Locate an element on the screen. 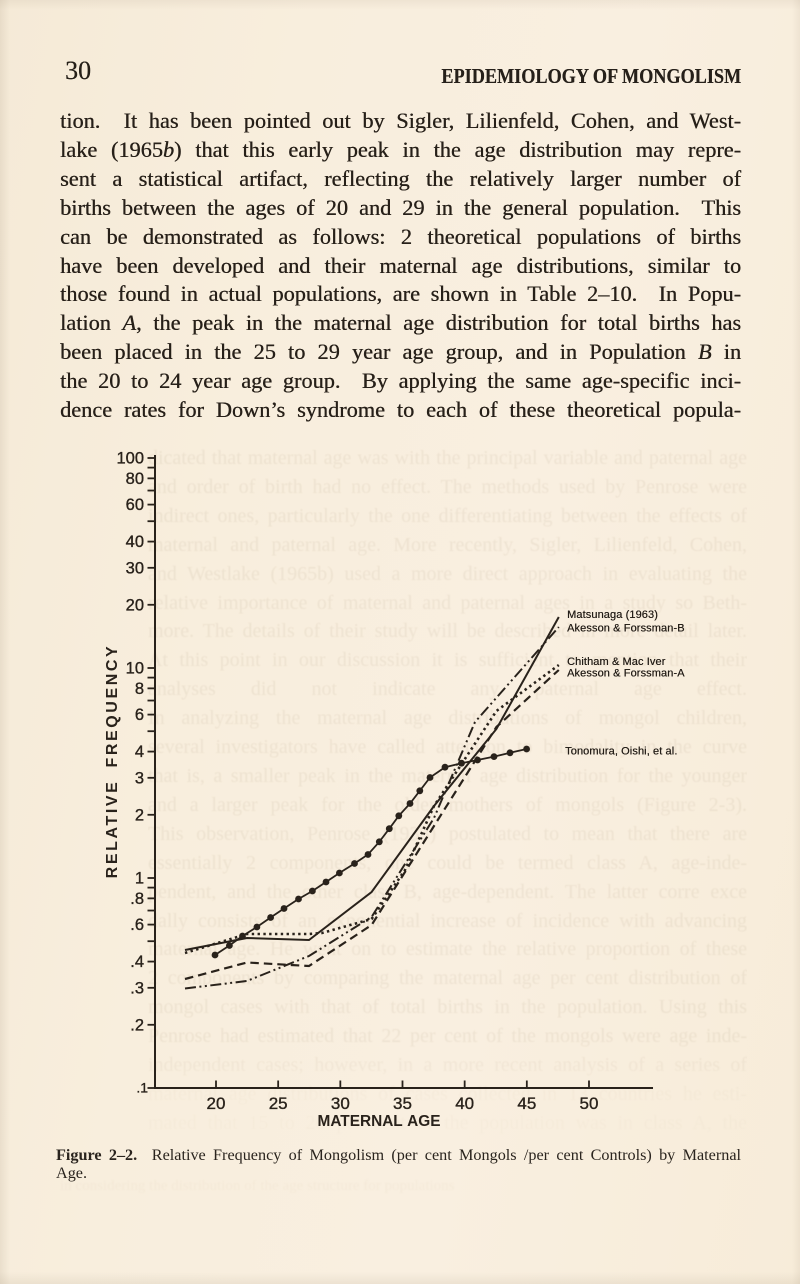 This screenshot has height=1284, width=800. svg-text: 60 is located at coordinates (135, 505).